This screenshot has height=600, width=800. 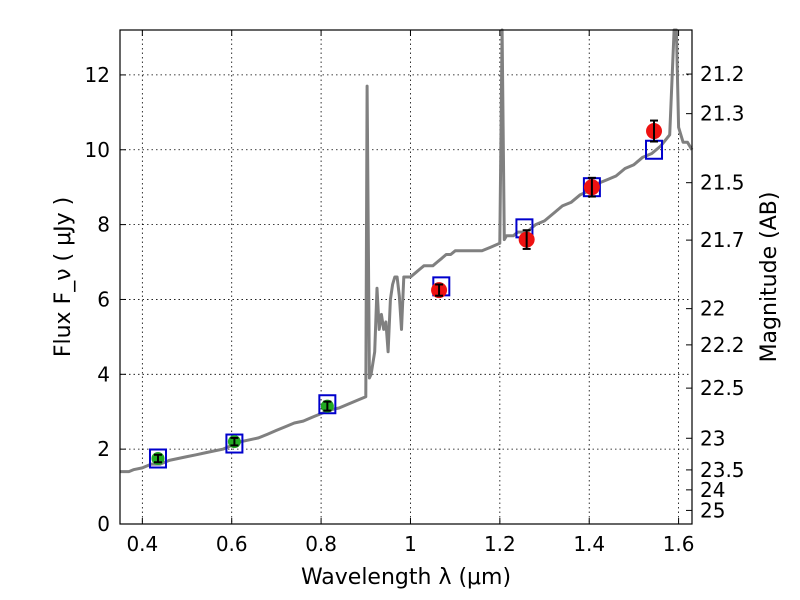 I want to click on right-tick-label: 24, so click(x=712, y=490).